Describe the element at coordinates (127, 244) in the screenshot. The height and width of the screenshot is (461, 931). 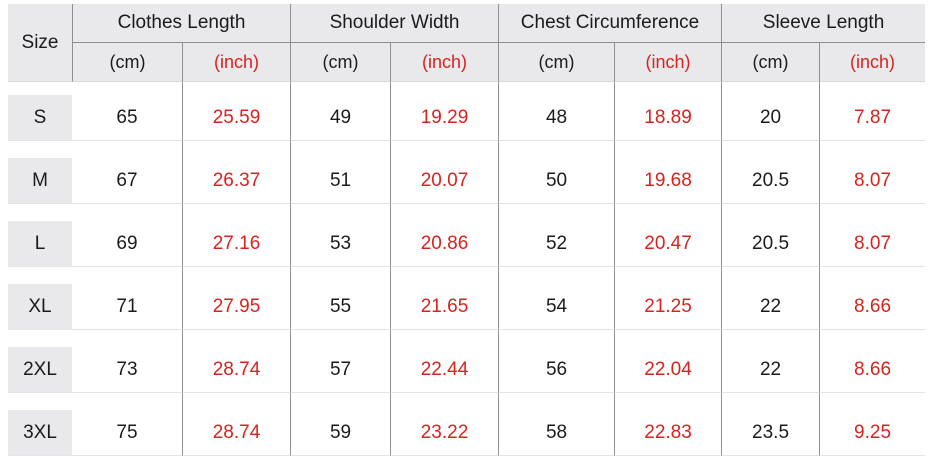
I see `cm-value-cell: 69` at that location.